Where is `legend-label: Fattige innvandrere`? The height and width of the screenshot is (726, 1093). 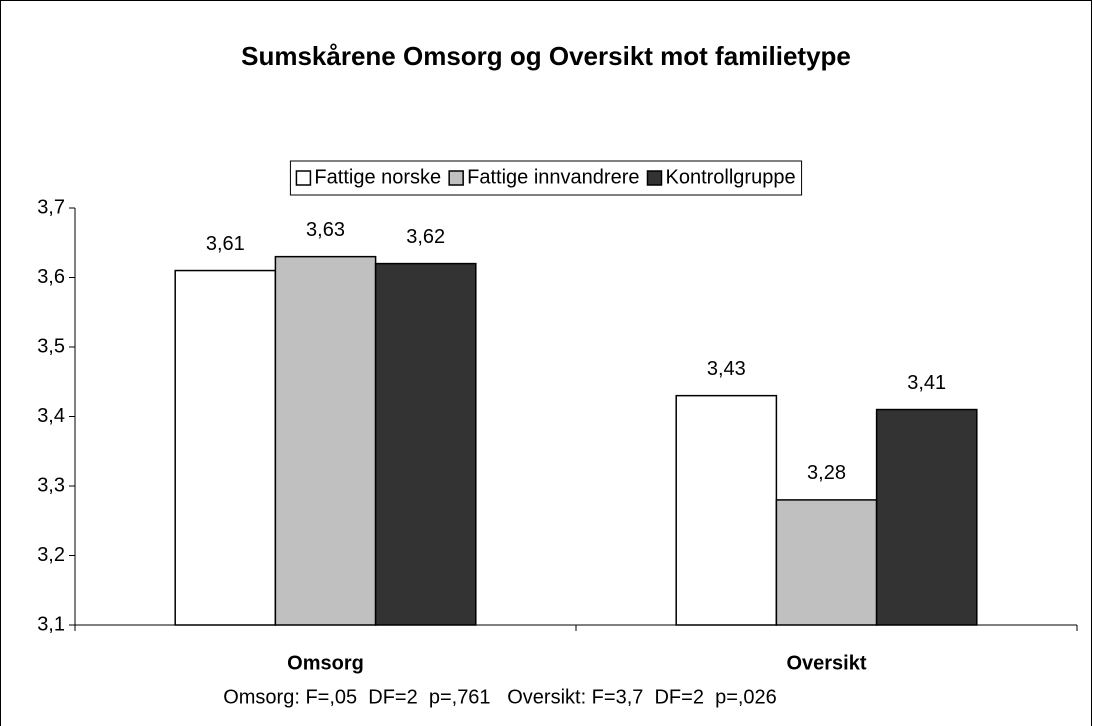 legend-label: Fattige innvandrere is located at coordinates (553, 177).